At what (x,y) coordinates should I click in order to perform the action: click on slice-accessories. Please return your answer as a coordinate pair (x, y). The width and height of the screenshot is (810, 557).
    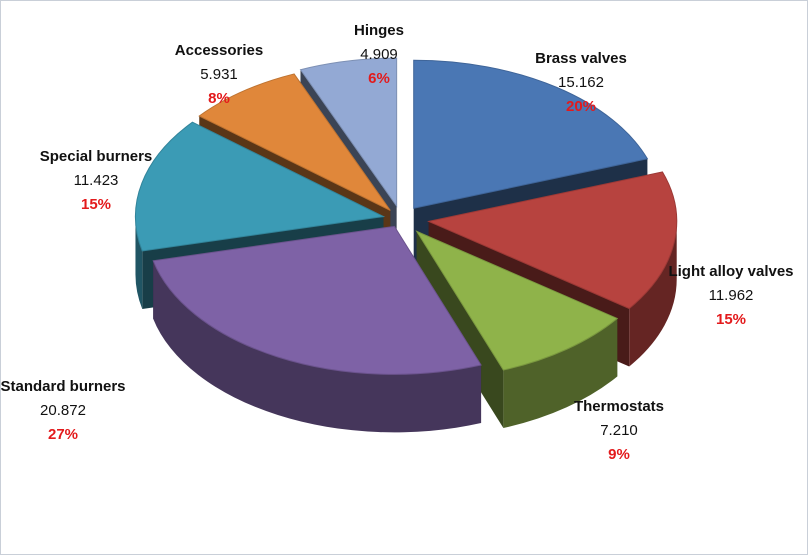
    Looking at the image, I should click on (294, 142).